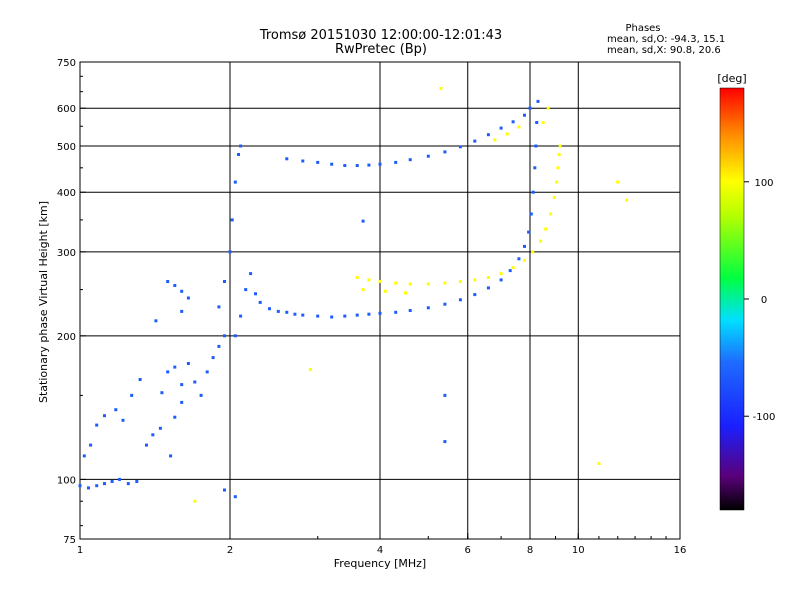  Describe the element at coordinates (680, 550) in the screenshot. I see `x-tick-label: 16` at that location.